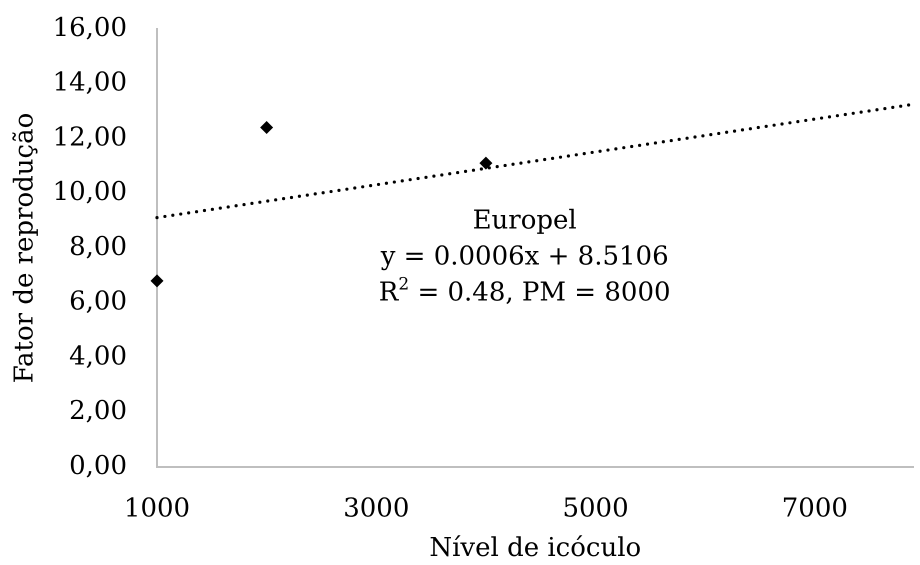  Describe the element at coordinates (89, 192) in the screenshot. I see `y-tick-label: 10,00` at that location.